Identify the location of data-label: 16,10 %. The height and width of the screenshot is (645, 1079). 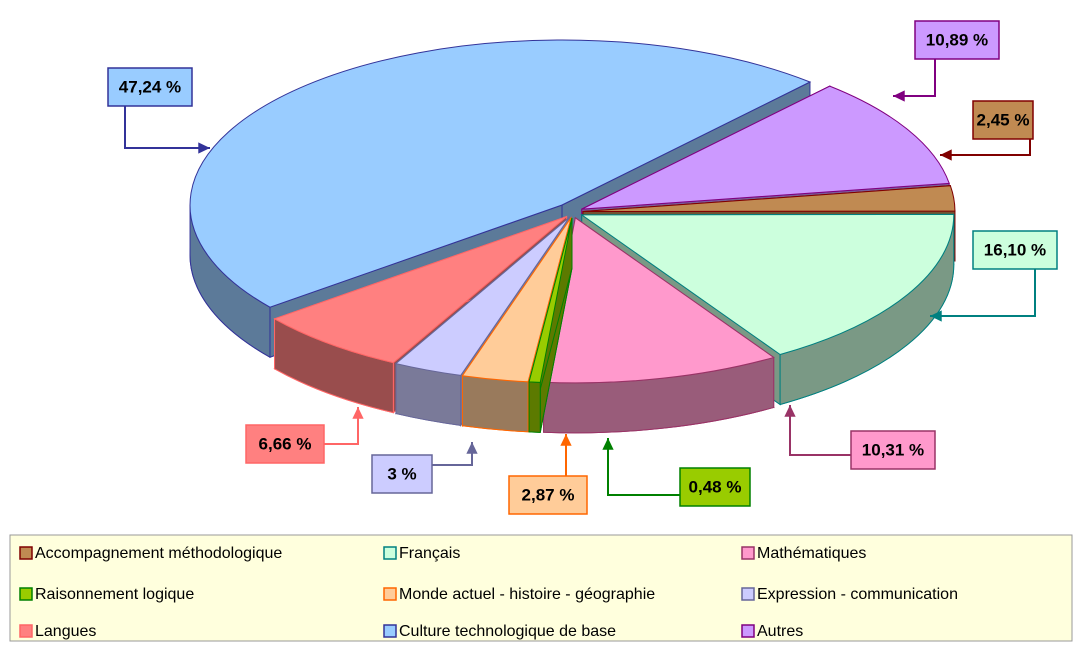
(1015, 249).